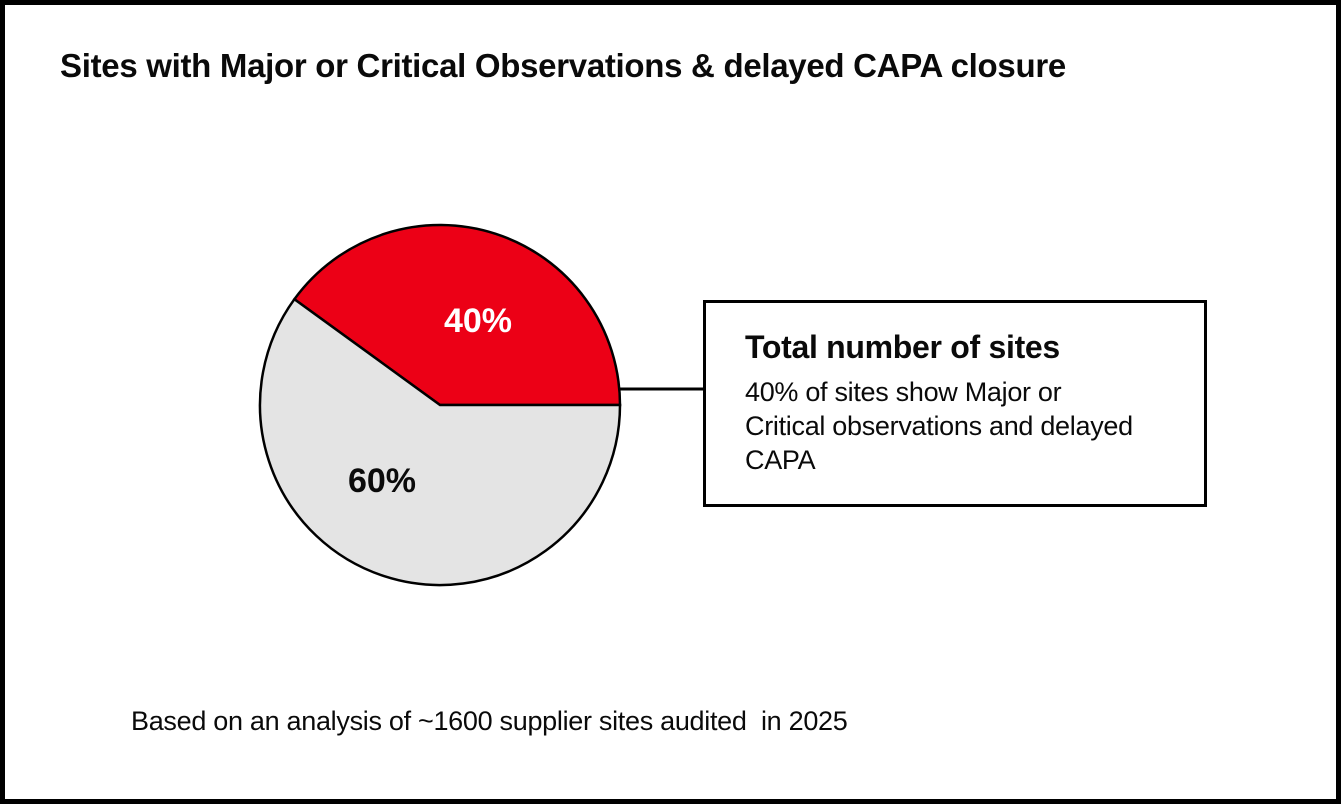 The image size is (1341, 804). I want to click on pie-slice-40-percent, so click(457, 315).